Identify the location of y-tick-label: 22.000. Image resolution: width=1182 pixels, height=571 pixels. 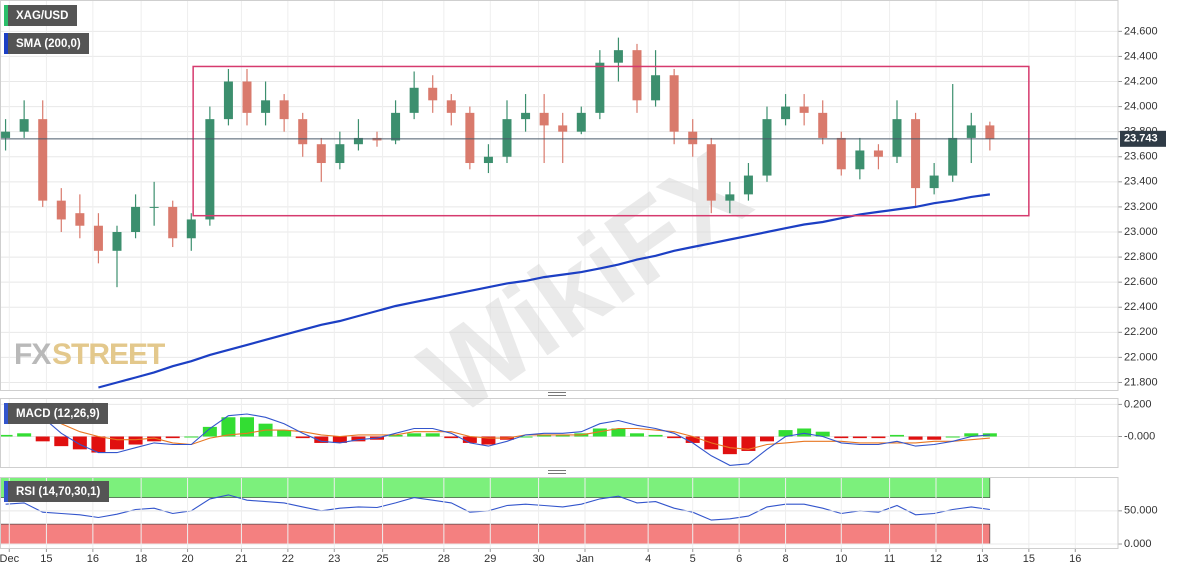
(1141, 357).